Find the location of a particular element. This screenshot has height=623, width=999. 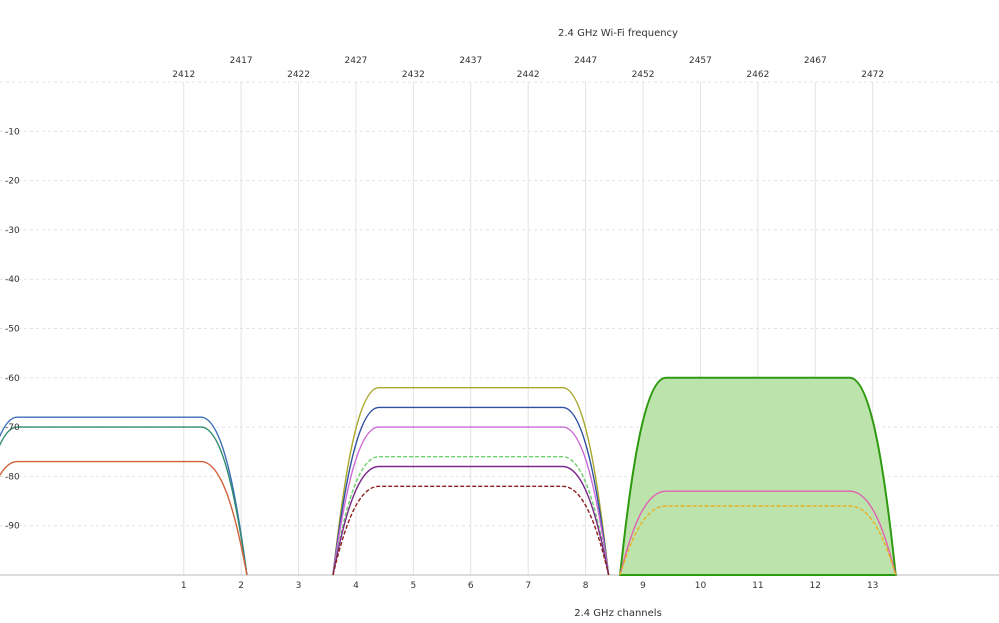

frequency-tick-label: 2452 is located at coordinates (643, 75).